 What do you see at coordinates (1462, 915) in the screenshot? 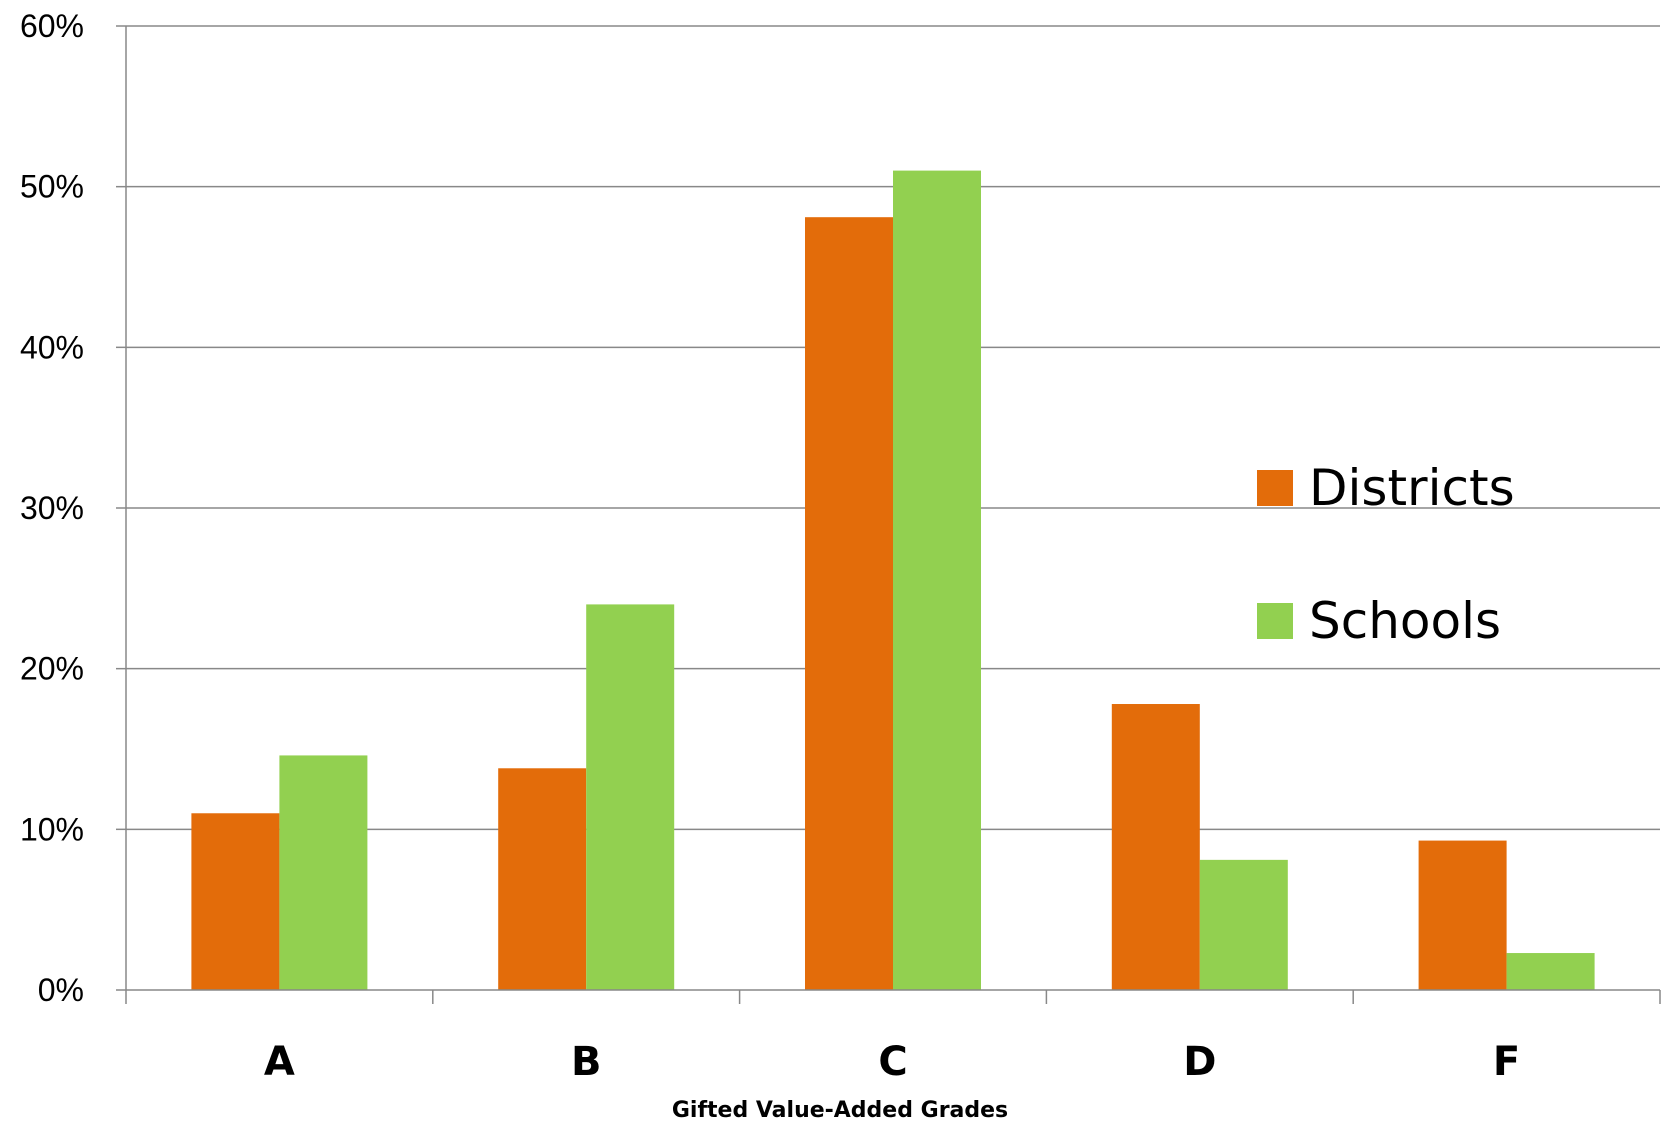
I see `bar-districts-f` at bounding box center [1462, 915].